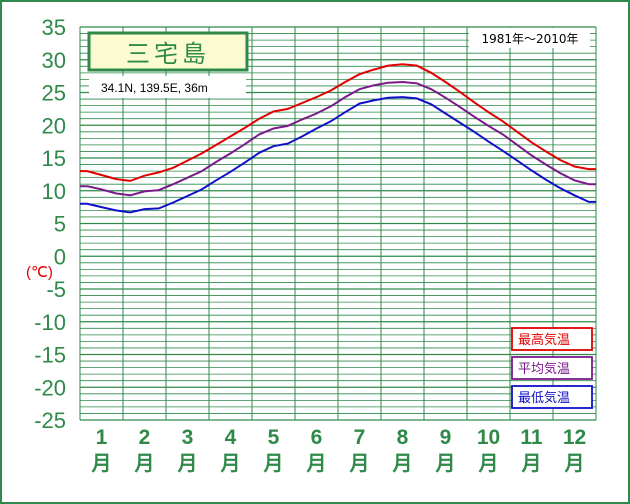  What do you see at coordinates (56, 289) in the screenshot?
I see `y-tick-label: -5` at bounding box center [56, 289].